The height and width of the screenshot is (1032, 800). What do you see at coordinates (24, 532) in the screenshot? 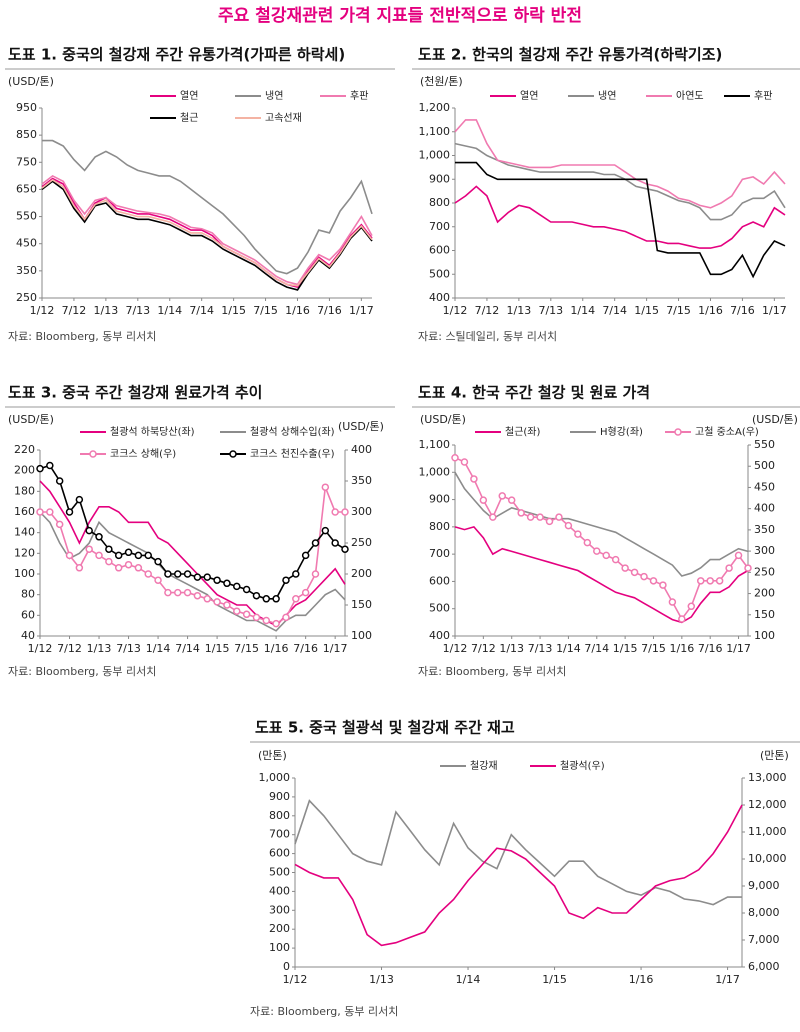
I see `y-tick-label: 140` at bounding box center [24, 532].